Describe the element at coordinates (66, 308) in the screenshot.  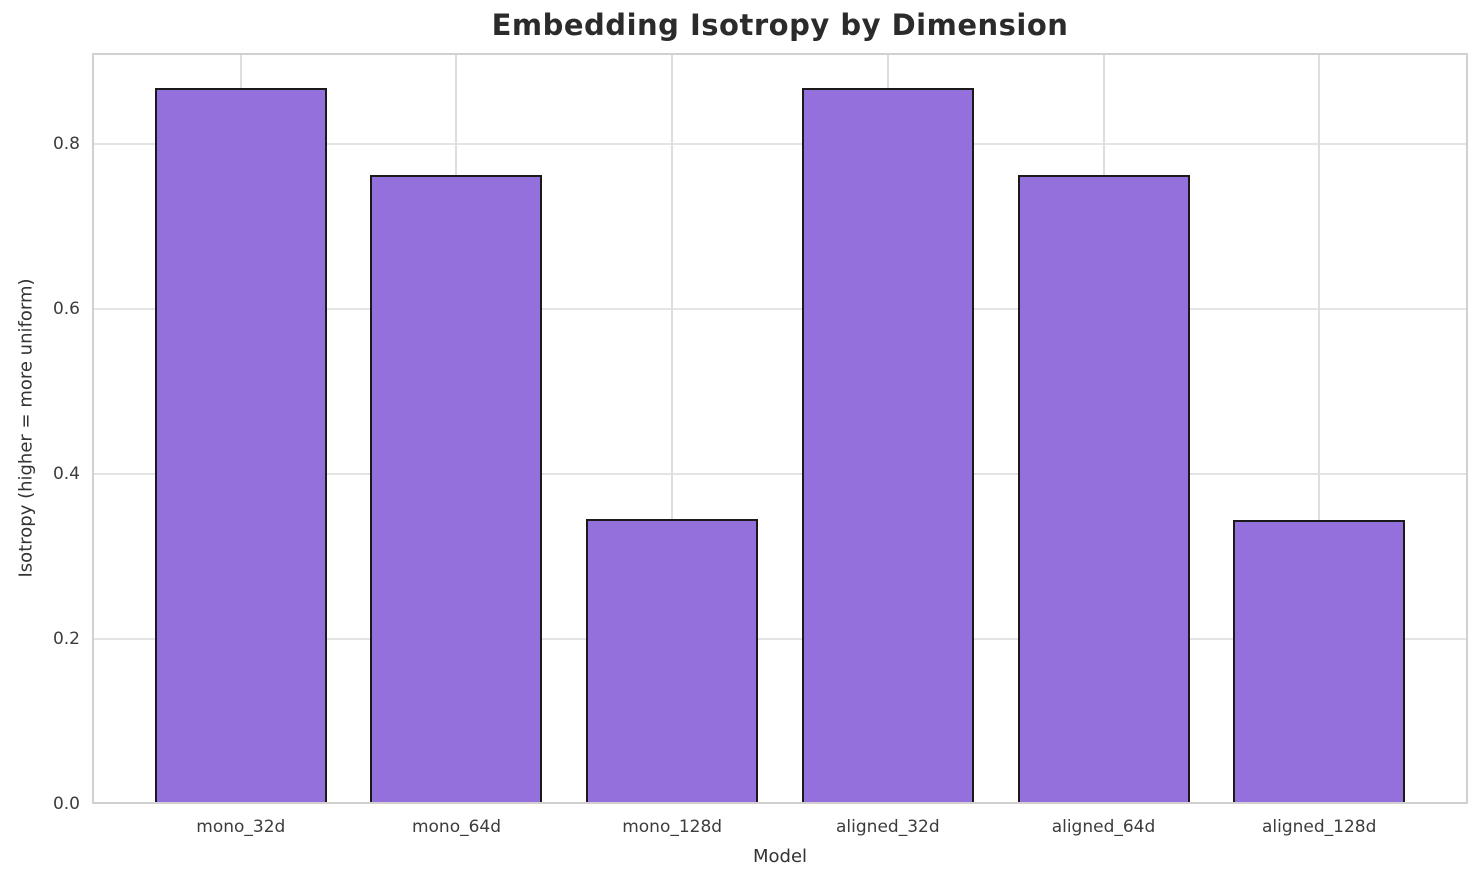
I see `y-tick-label: 0.6` at that location.